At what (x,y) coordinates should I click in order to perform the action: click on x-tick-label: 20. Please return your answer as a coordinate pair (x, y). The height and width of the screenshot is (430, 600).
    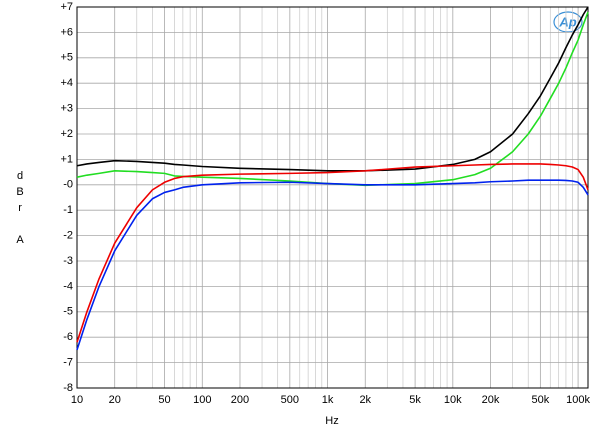
    Looking at the image, I should click on (115, 400).